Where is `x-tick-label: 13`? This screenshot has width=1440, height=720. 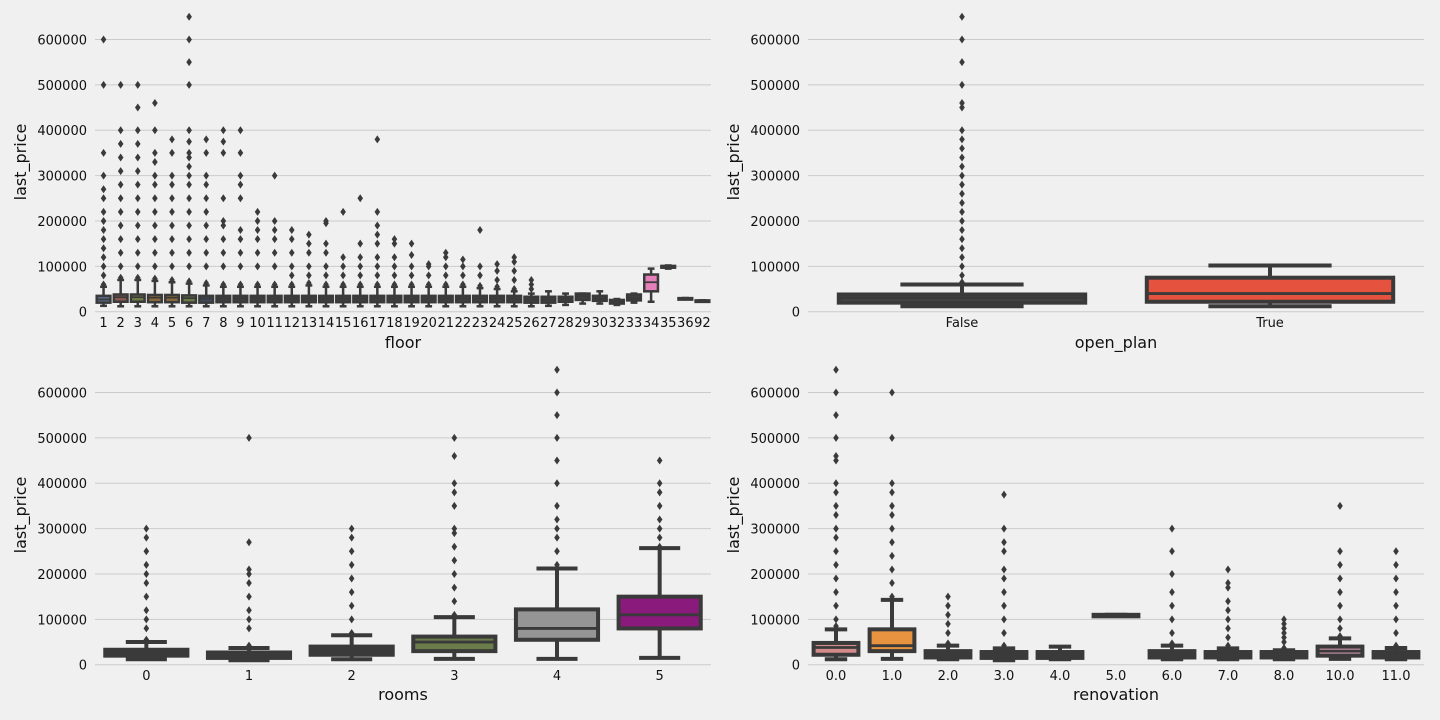 x-tick-label: 13 is located at coordinates (309, 323).